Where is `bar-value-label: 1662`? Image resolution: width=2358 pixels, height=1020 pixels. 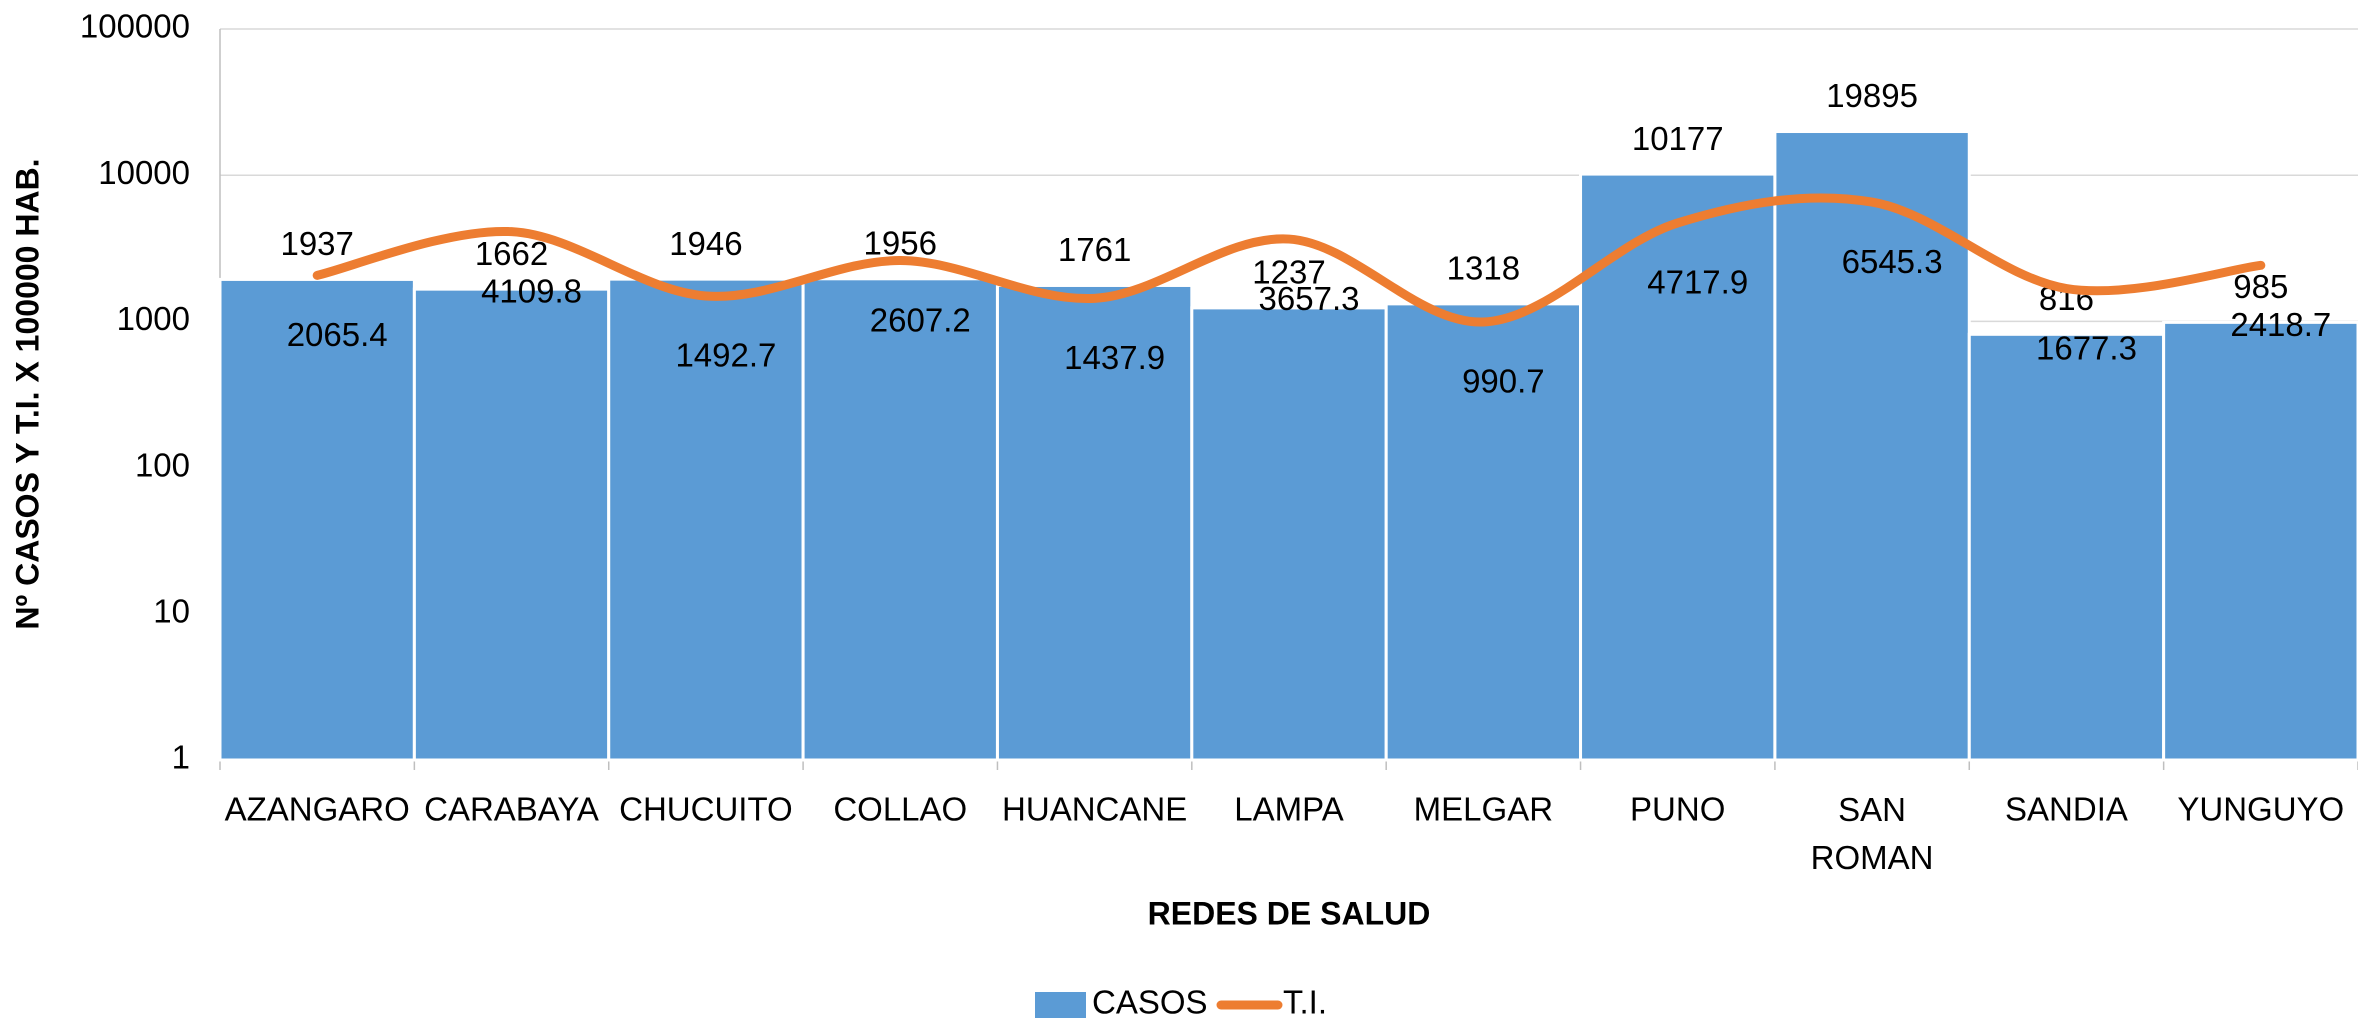
bar-value-label: 1662 is located at coordinates (511, 253).